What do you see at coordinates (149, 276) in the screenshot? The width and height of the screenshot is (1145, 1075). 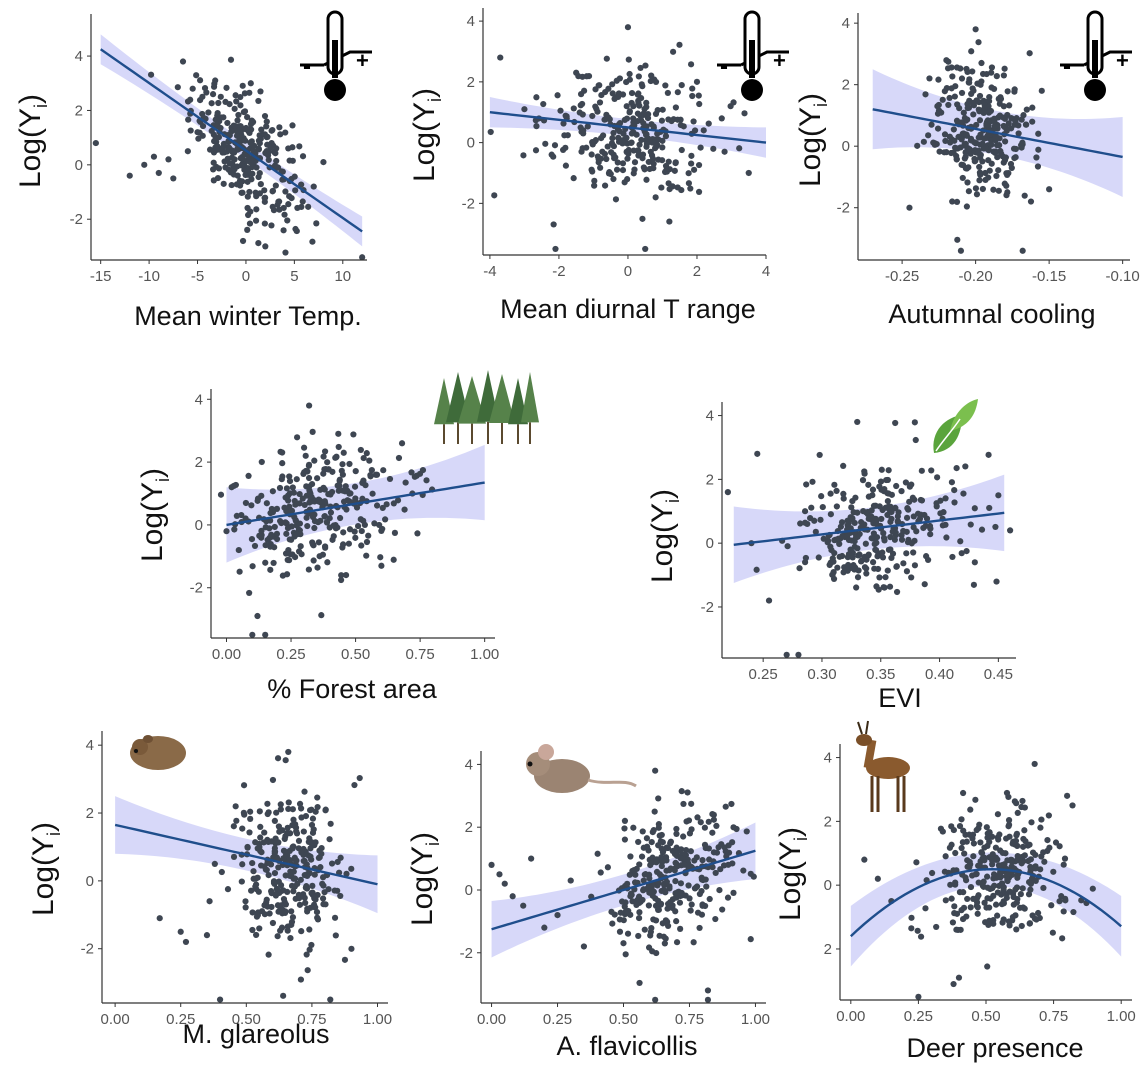 I see `x-tick-label: -10` at bounding box center [149, 276].